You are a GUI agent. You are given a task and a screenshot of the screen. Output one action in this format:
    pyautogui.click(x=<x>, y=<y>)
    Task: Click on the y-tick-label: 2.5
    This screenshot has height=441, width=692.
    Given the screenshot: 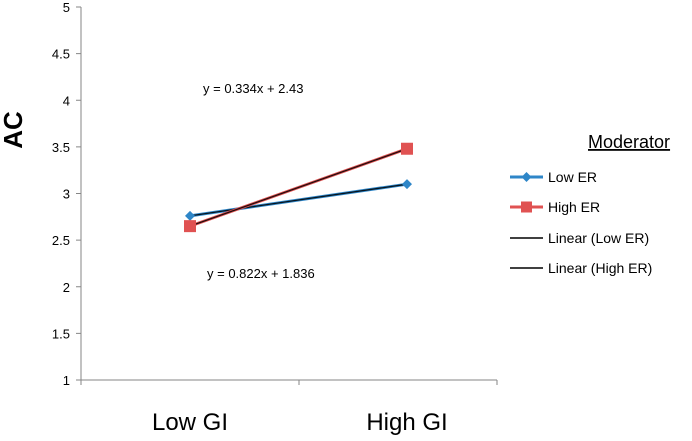 What is the action you would take?
    pyautogui.click(x=61, y=240)
    